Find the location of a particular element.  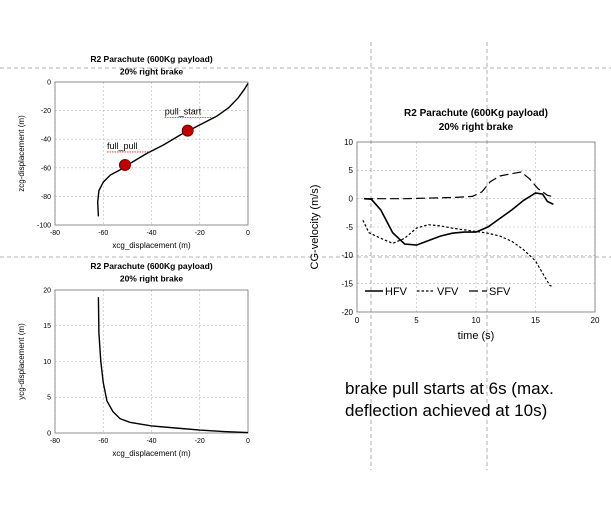

chart1-plot-frame is located at coordinates (151, 153).